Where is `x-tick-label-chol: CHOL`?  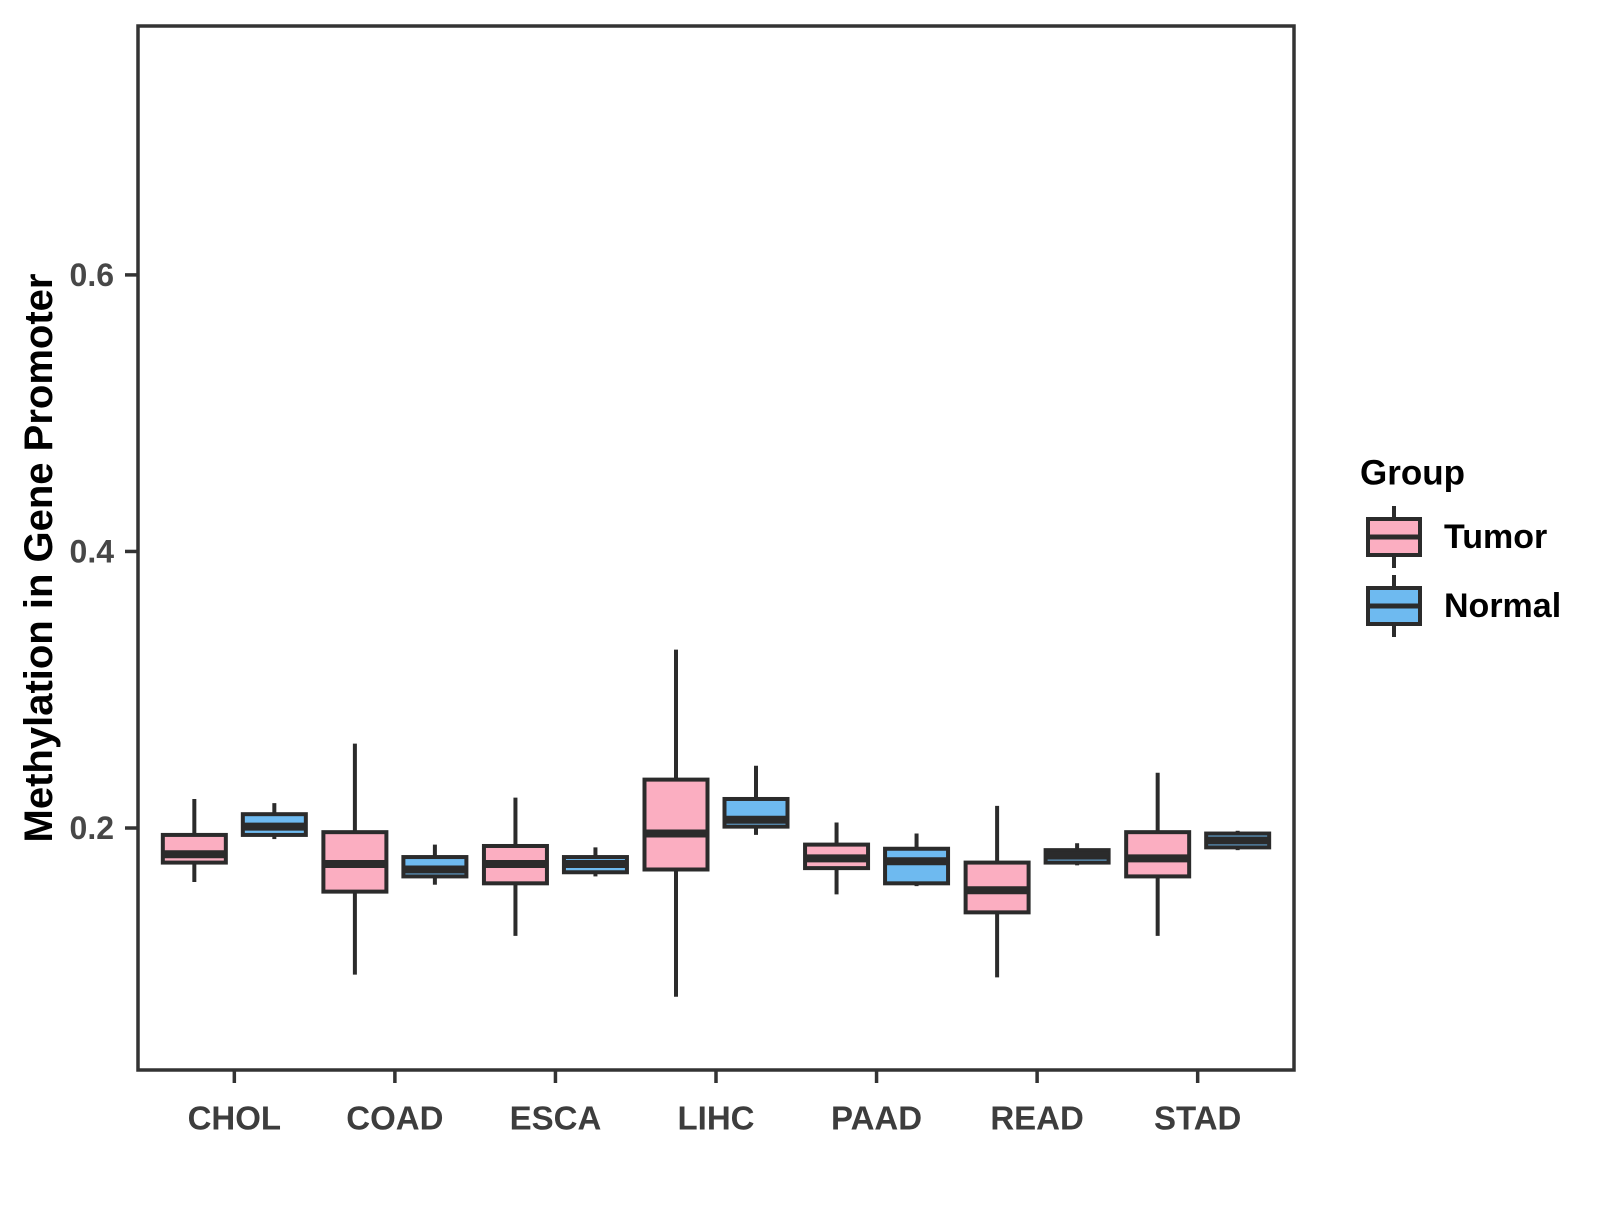 x-tick-label-chol: CHOL is located at coordinates (235, 1118).